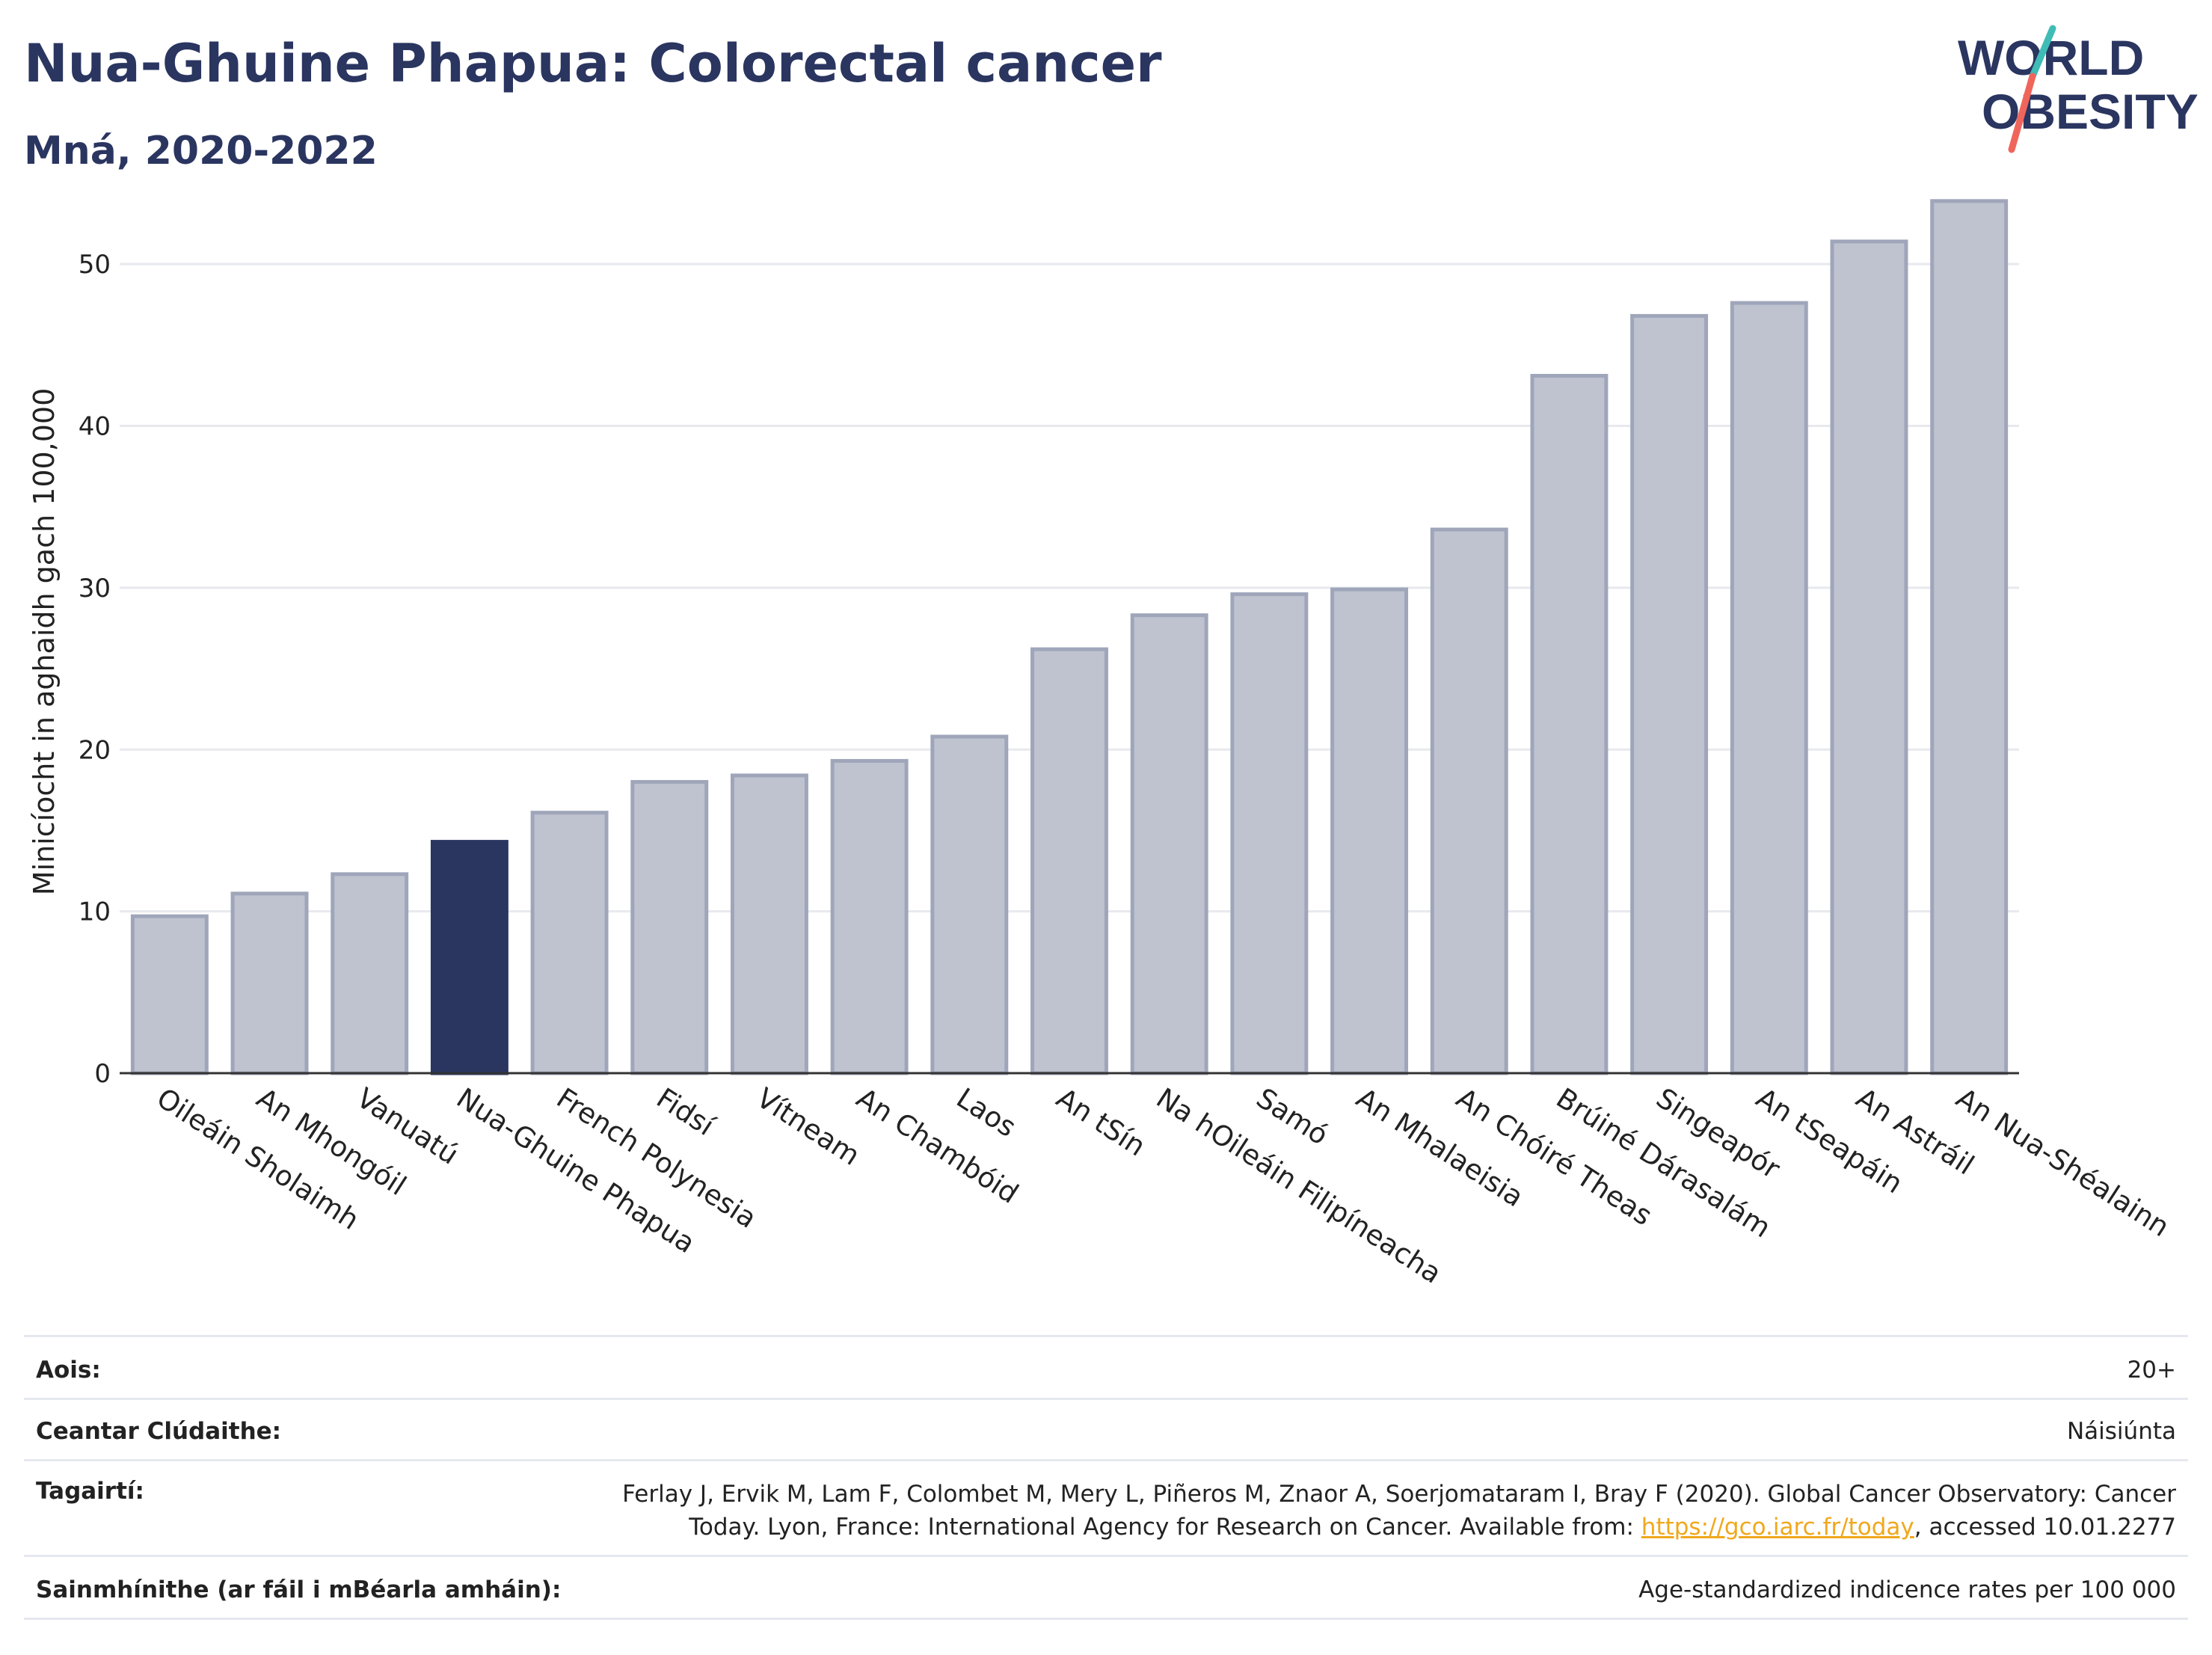 Image resolution: width=2212 pixels, height=1655 pixels. I want to click on references-line2-post: , accessed 10.01.2277, so click(2045, 1527).